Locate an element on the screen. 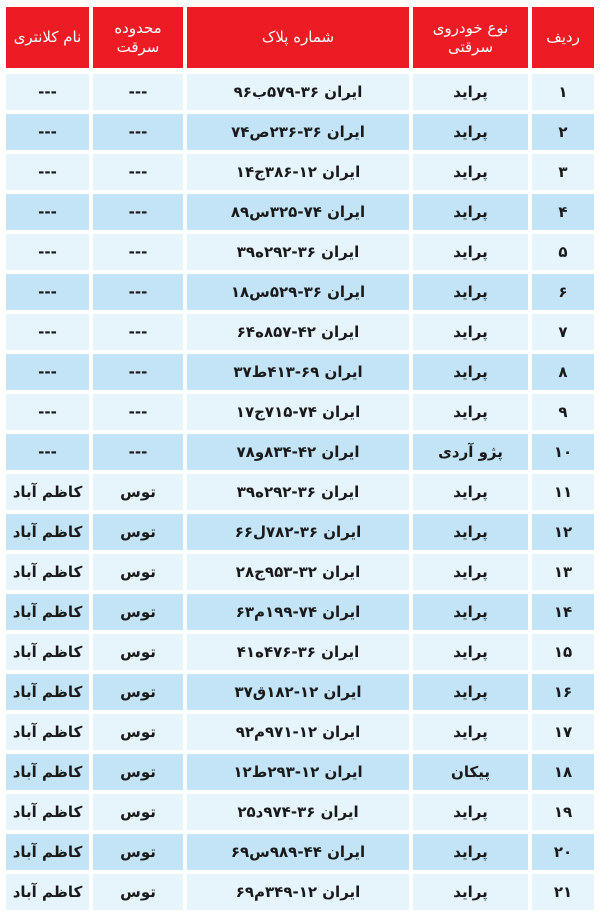  cell-plate-number: ایران ۱۲-۲۹۳ط۱۲ is located at coordinates (298, 772).